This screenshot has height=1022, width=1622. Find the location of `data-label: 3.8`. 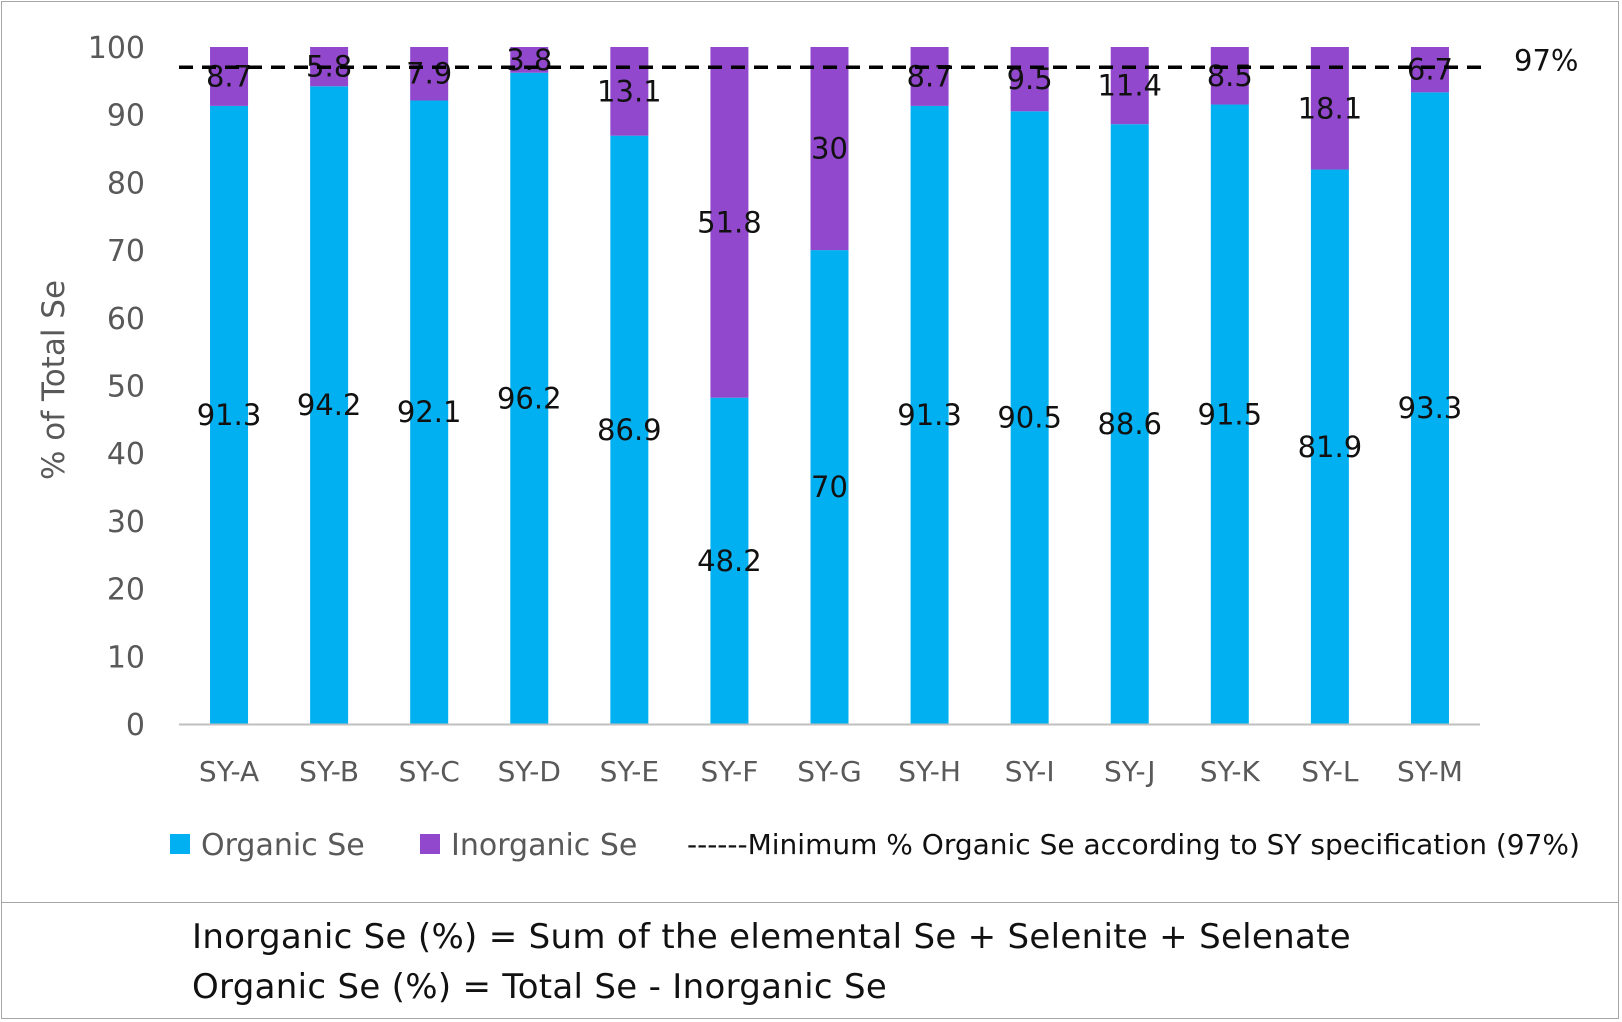

data-label: 3.8 is located at coordinates (529, 60).